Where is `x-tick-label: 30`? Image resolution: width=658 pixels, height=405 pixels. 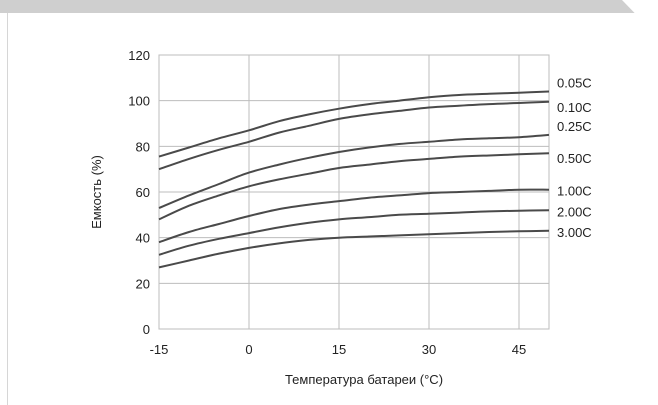
x-tick-label: 30 is located at coordinates (429, 349).